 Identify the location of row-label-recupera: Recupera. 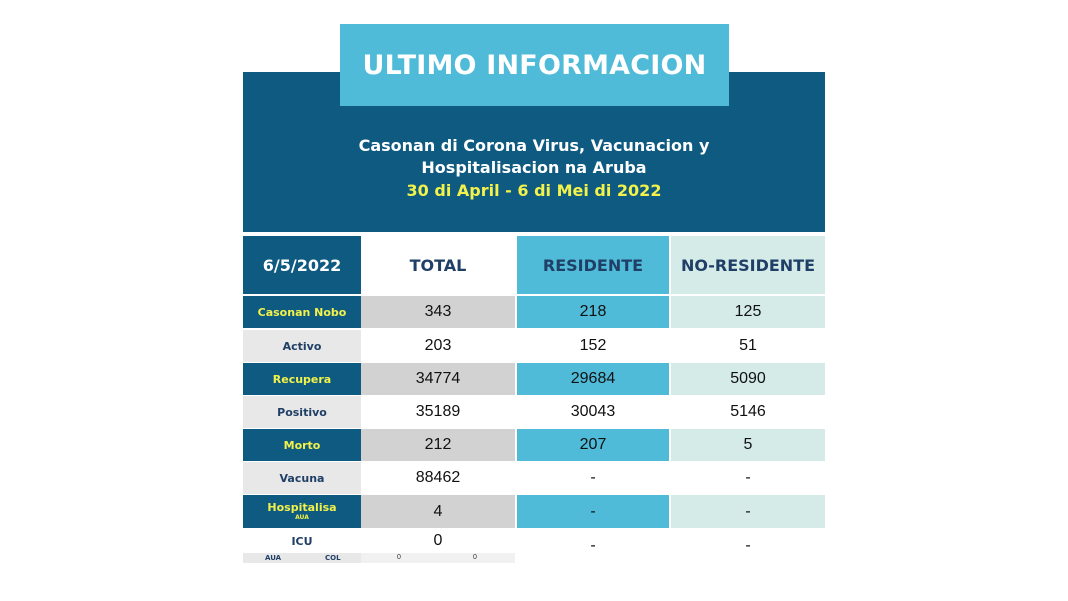
(302, 379).